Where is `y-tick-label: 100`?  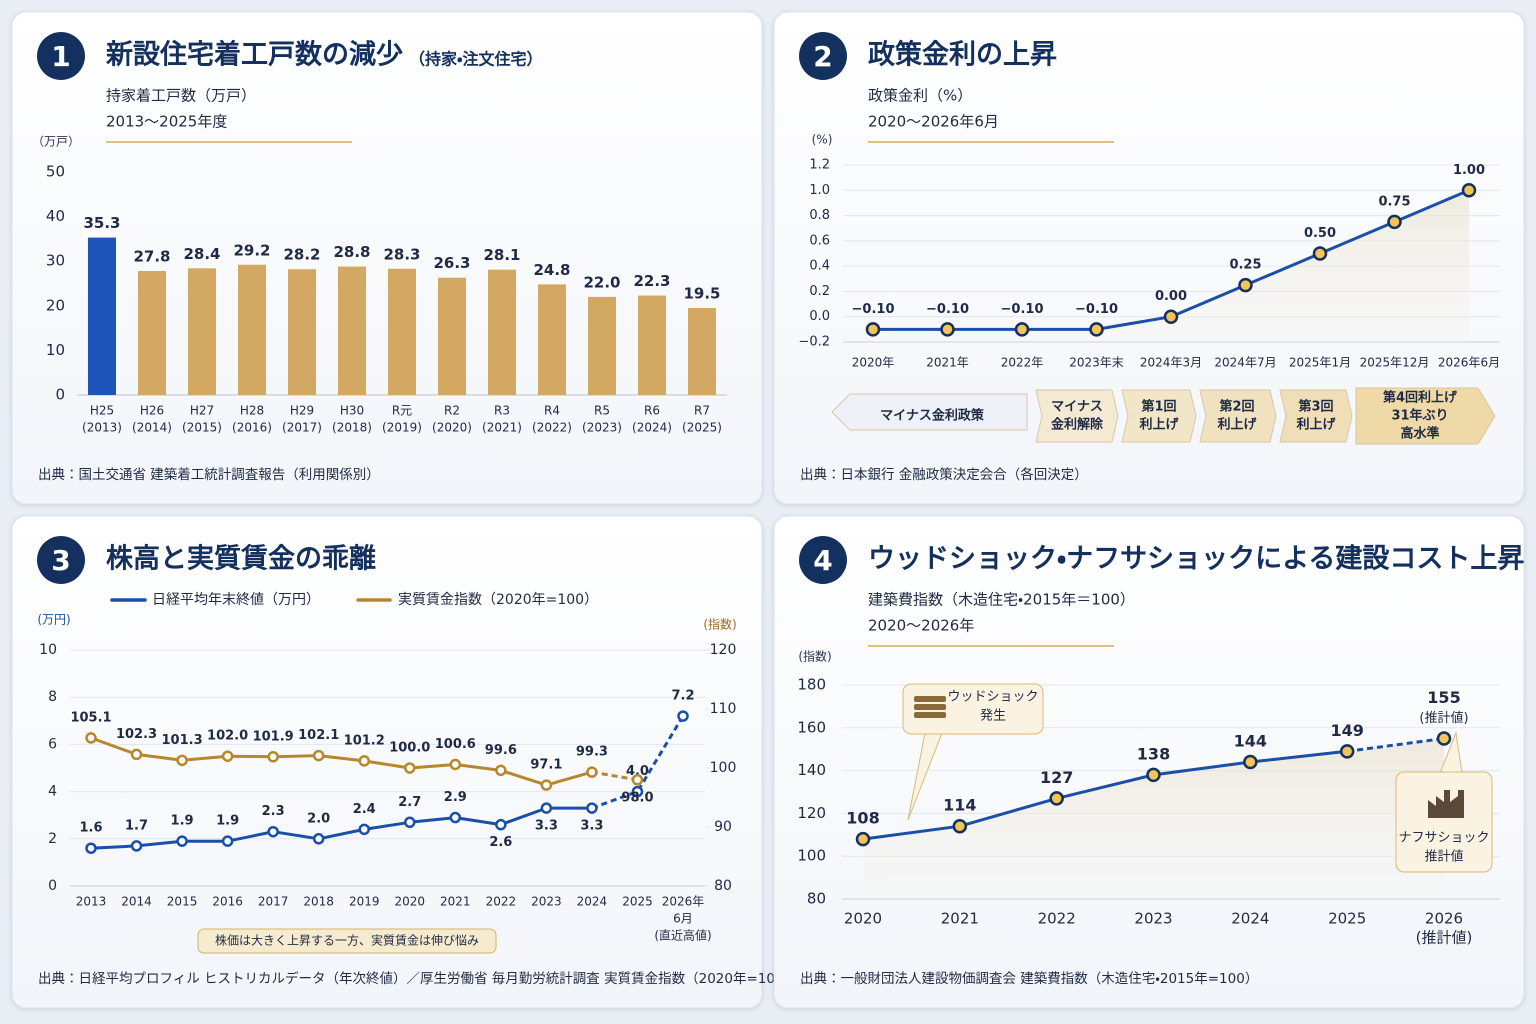 y-tick-label: 100 is located at coordinates (811, 856).